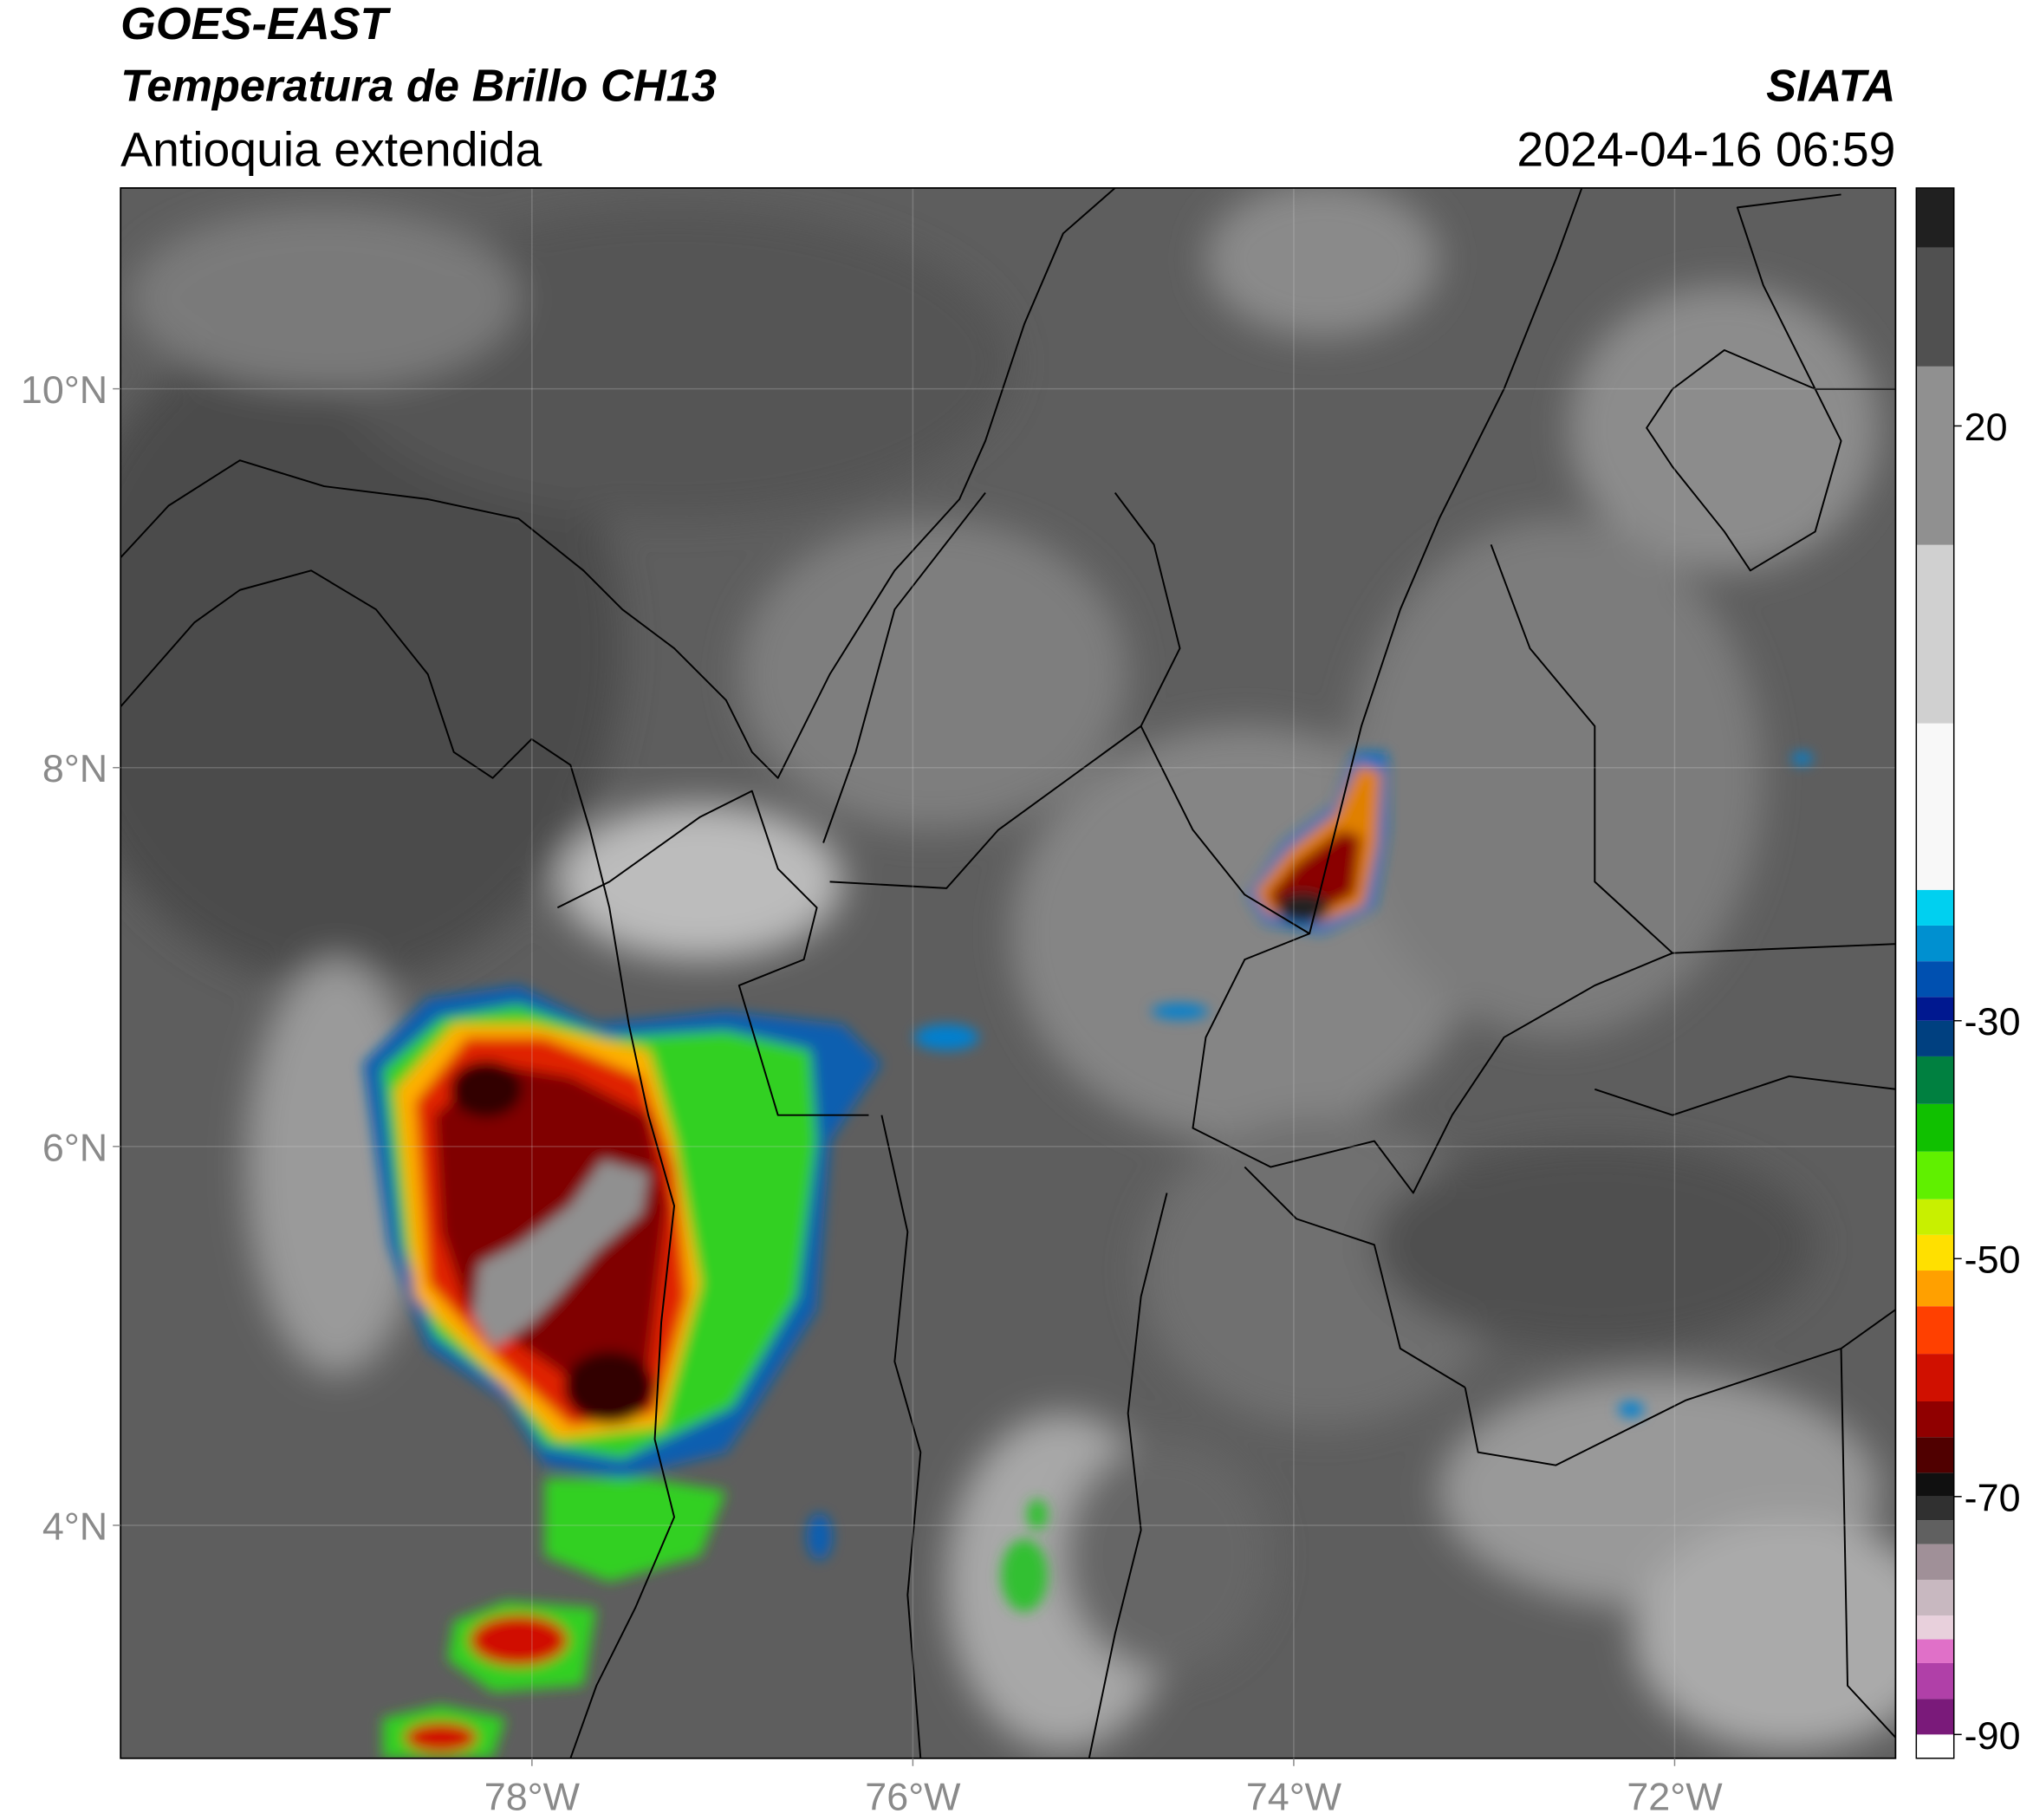  What do you see at coordinates (74, 1526) in the screenshot?
I see `lat-tick-label: 4°N` at bounding box center [74, 1526].